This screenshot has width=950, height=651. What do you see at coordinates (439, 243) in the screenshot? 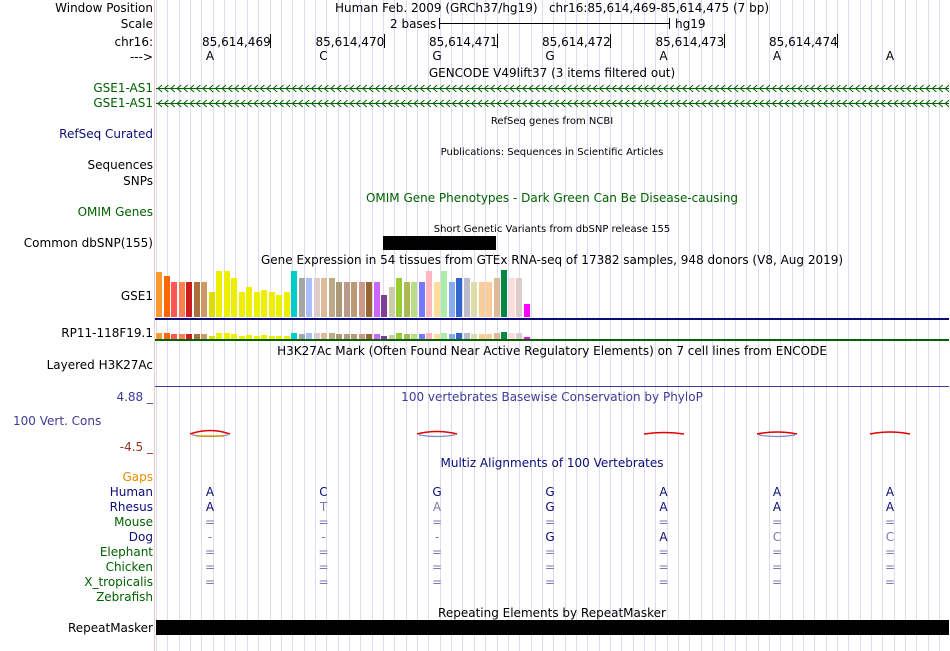
I see `dbsnp-variant-feature` at bounding box center [439, 243].